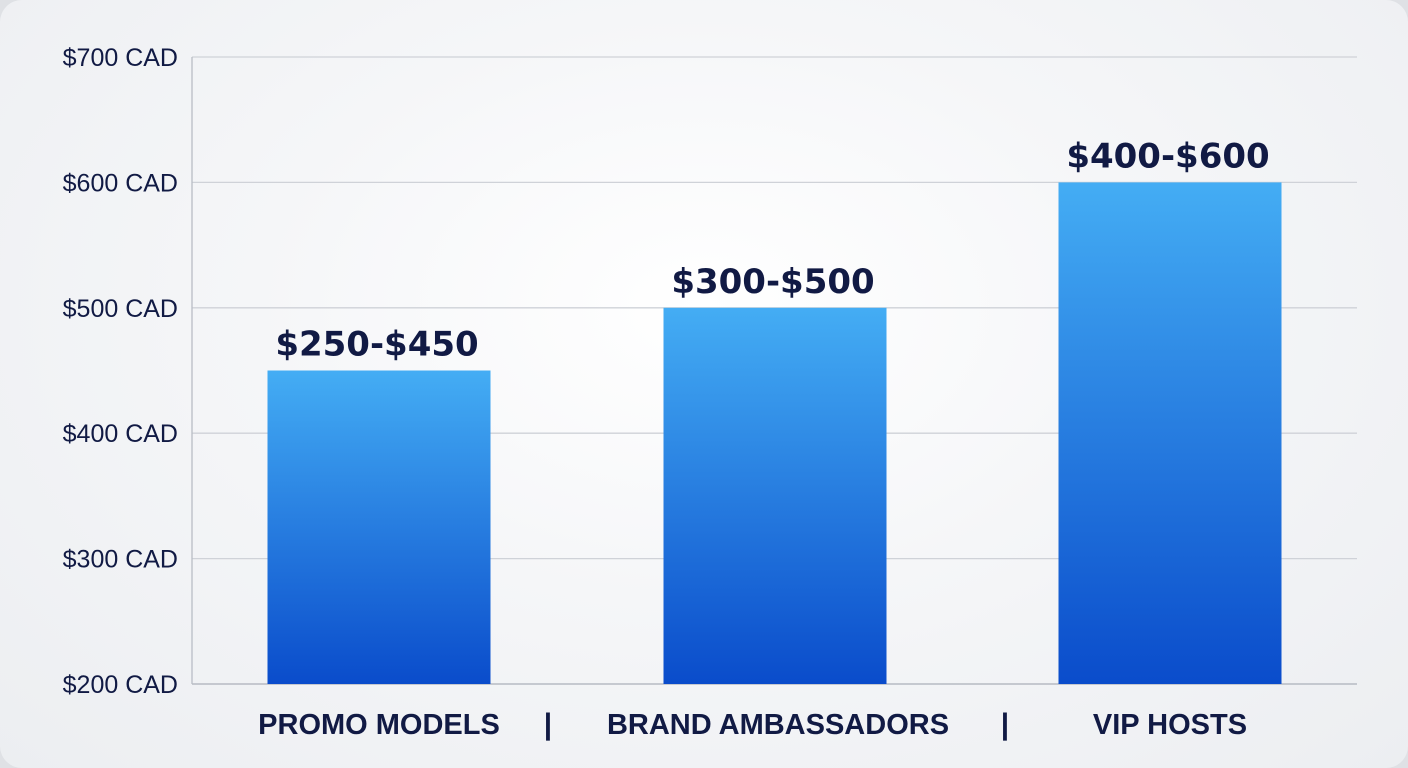 Image resolution: width=1408 pixels, height=768 pixels. What do you see at coordinates (1167, 156) in the screenshot?
I see `data-label: $400-$600` at bounding box center [1167, 156].